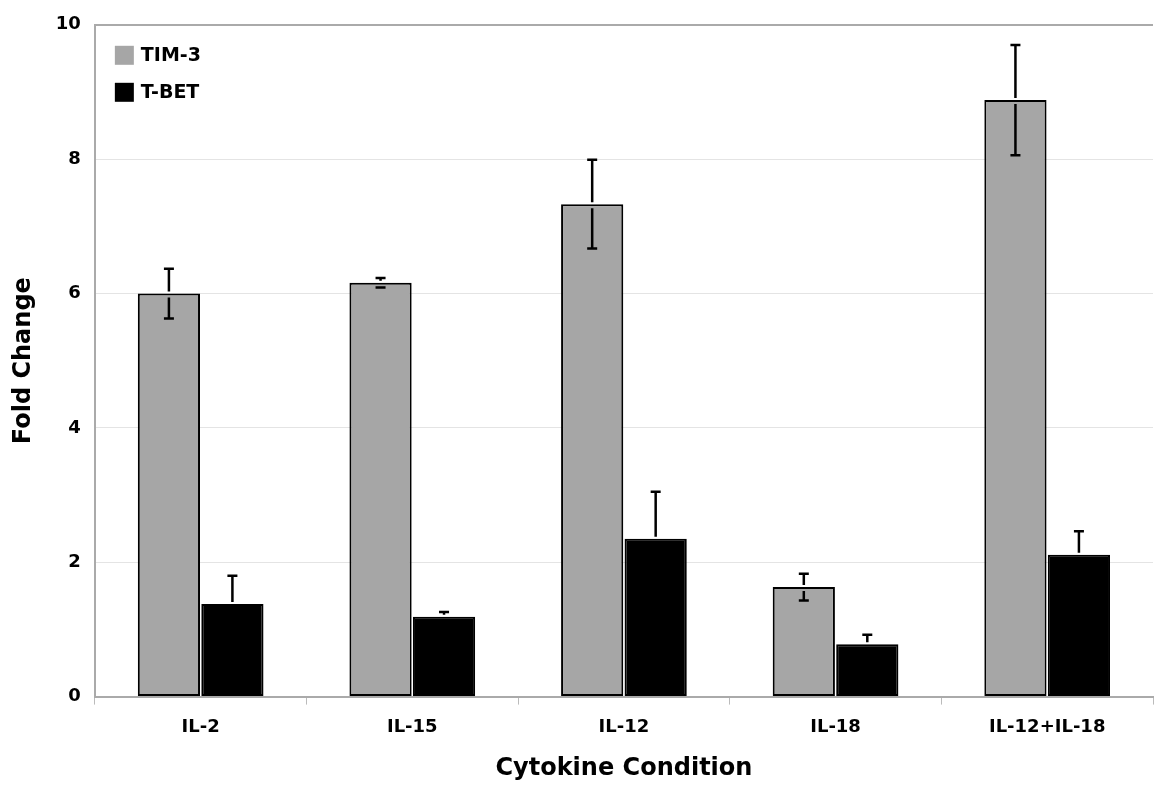 Image resolution: width=1163 pixels, height=792 pixels. Describe the element at coordinates (170, 90) in the screenshot. I see `legend-label: T-BET` at that location.